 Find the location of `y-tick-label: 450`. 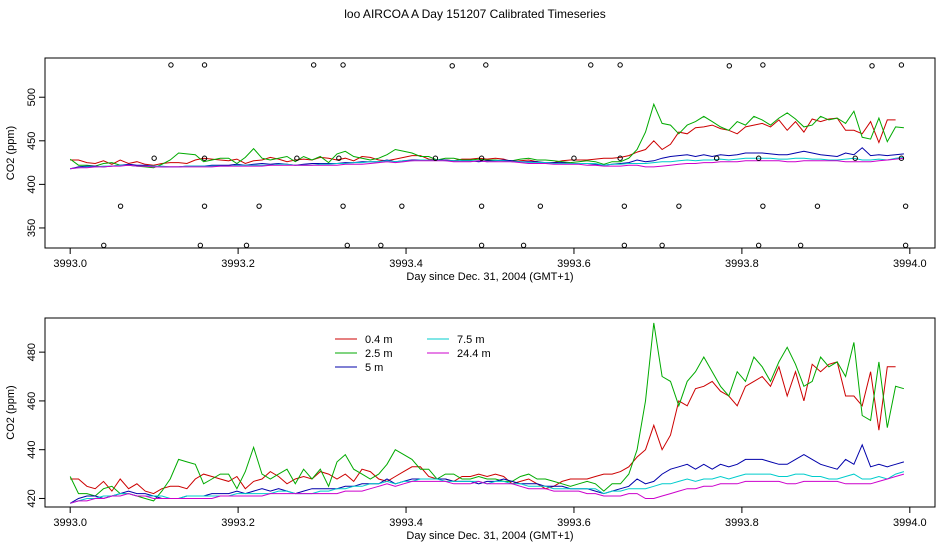

y-tick-label: 450 is located at coordinates (32, 141).